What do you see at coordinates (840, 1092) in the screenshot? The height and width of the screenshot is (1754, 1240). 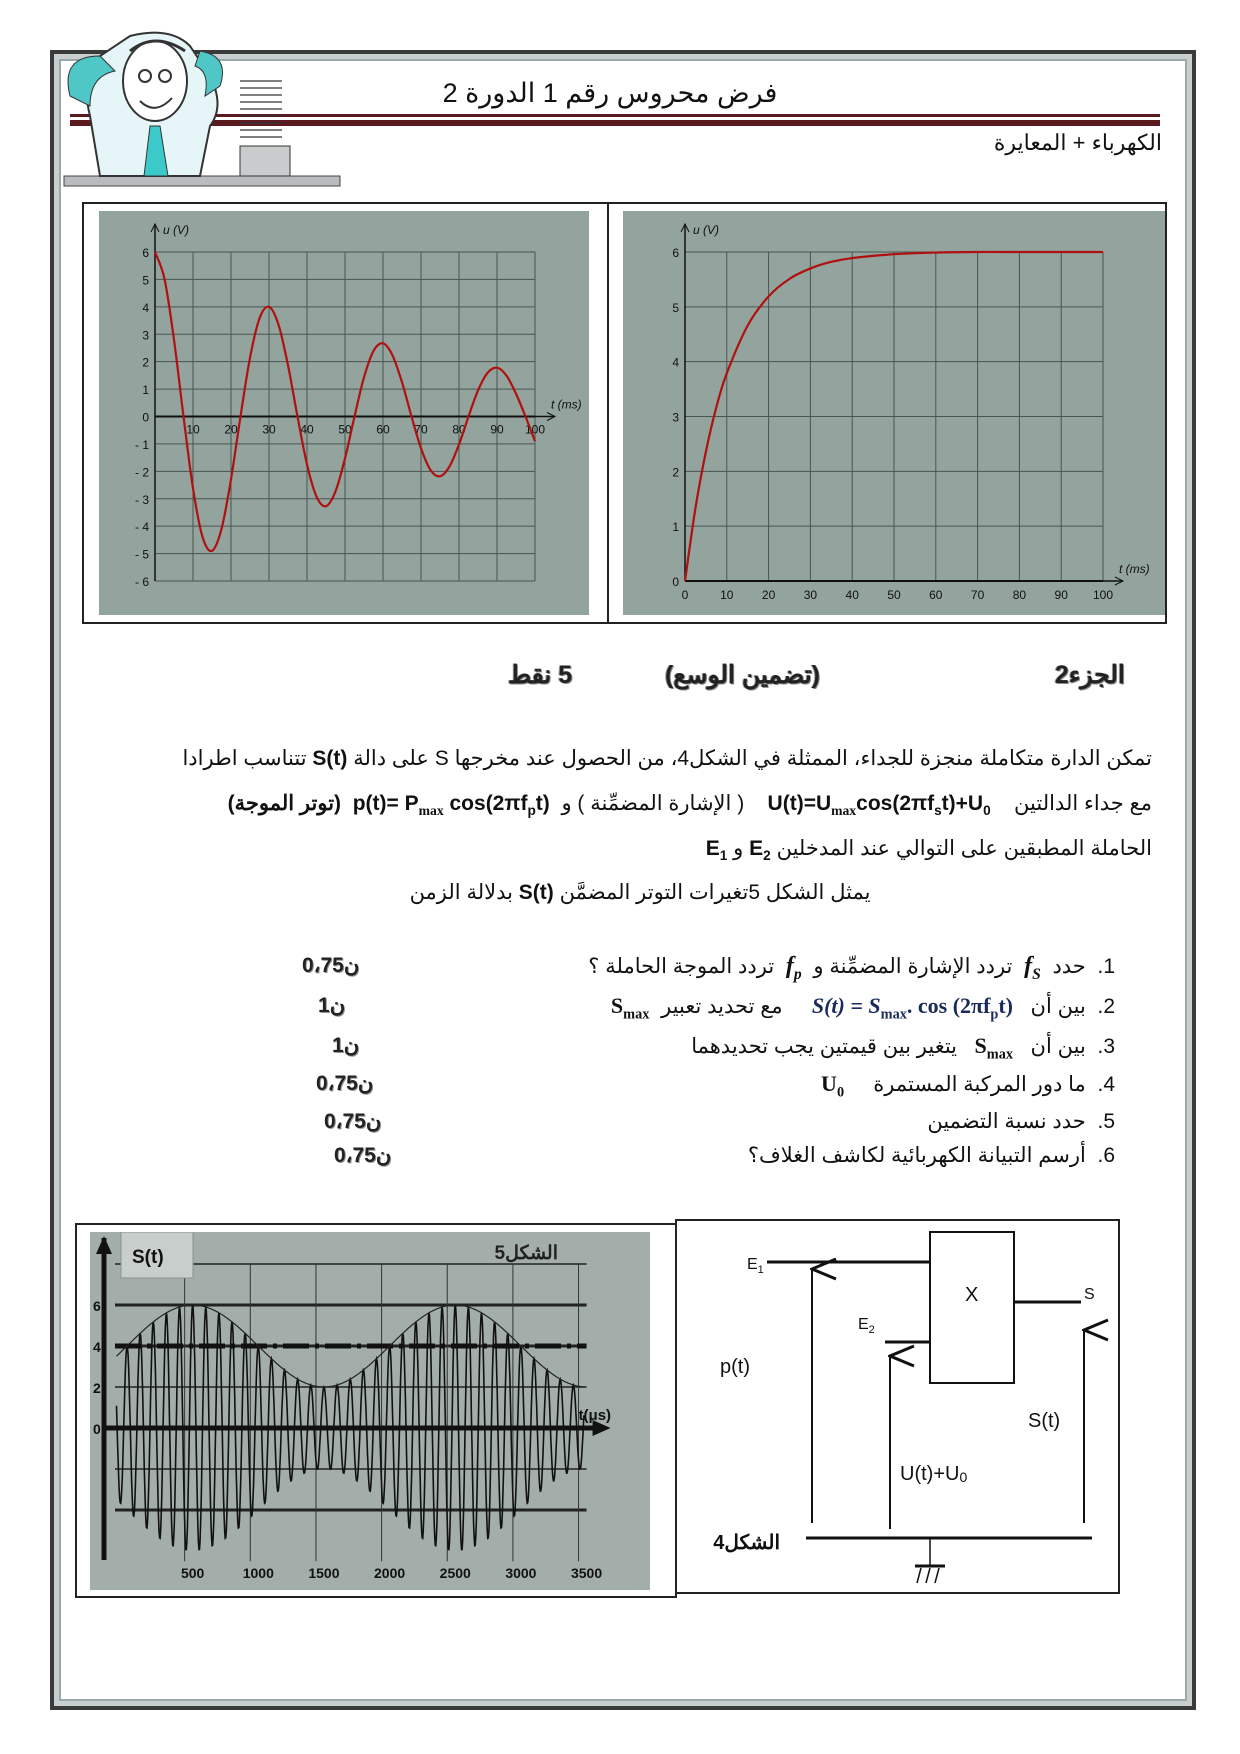 I see `symbol-sub: 0` at bounding box center [840, 1092].